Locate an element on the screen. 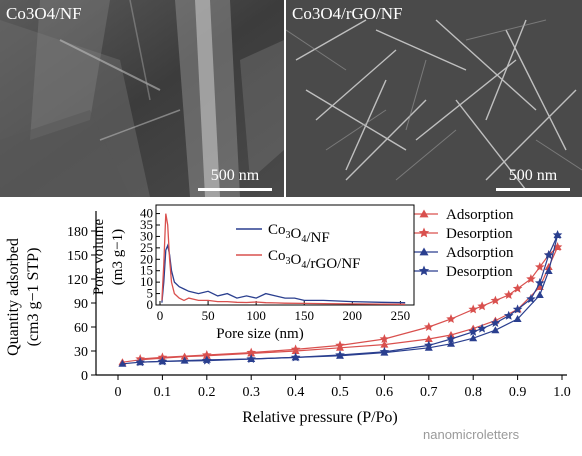  x-tick-label: 1.0 is located at coordinates (562, 392).